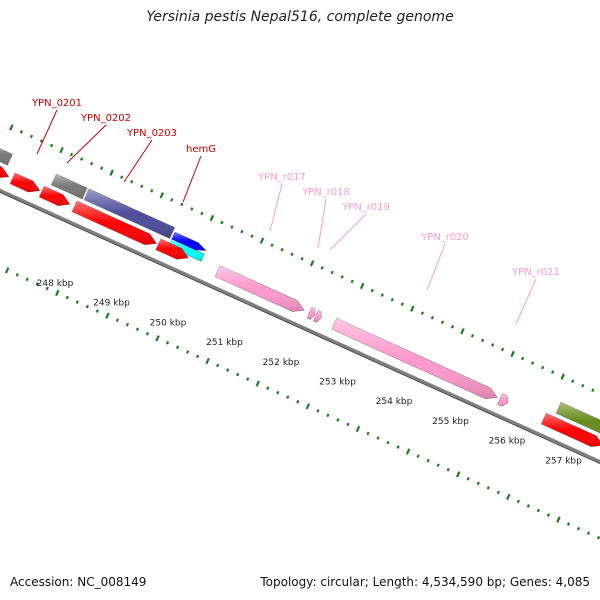 Image resolution: width=600 pixels, height=600 pixels. I want to click on cds-feature-red-c, so click(54, 196).